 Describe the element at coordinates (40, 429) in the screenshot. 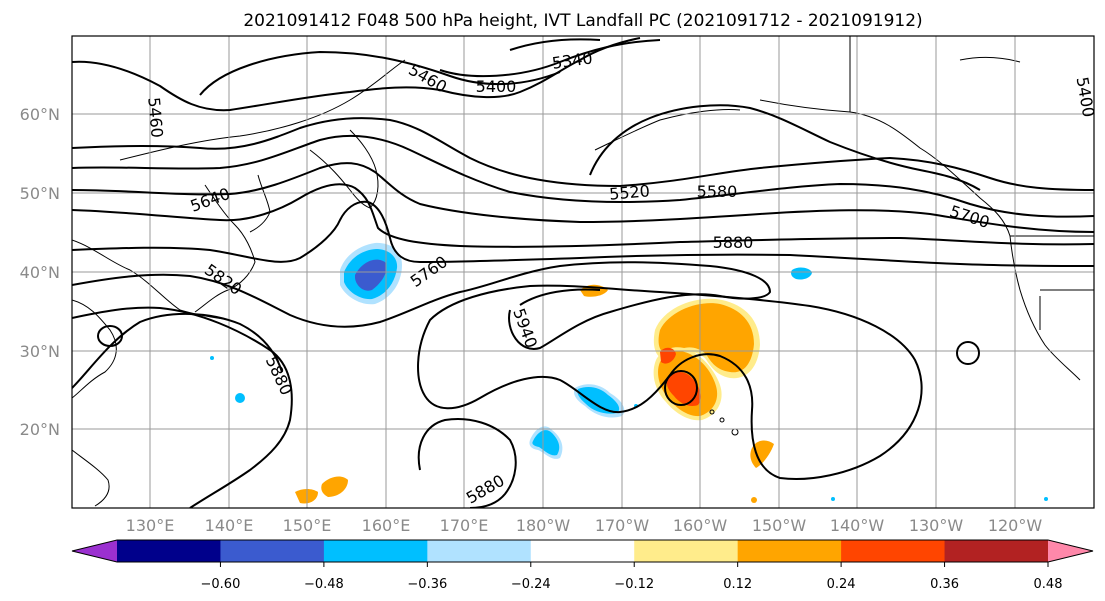

I see `lat-label: 20°N` at that location.